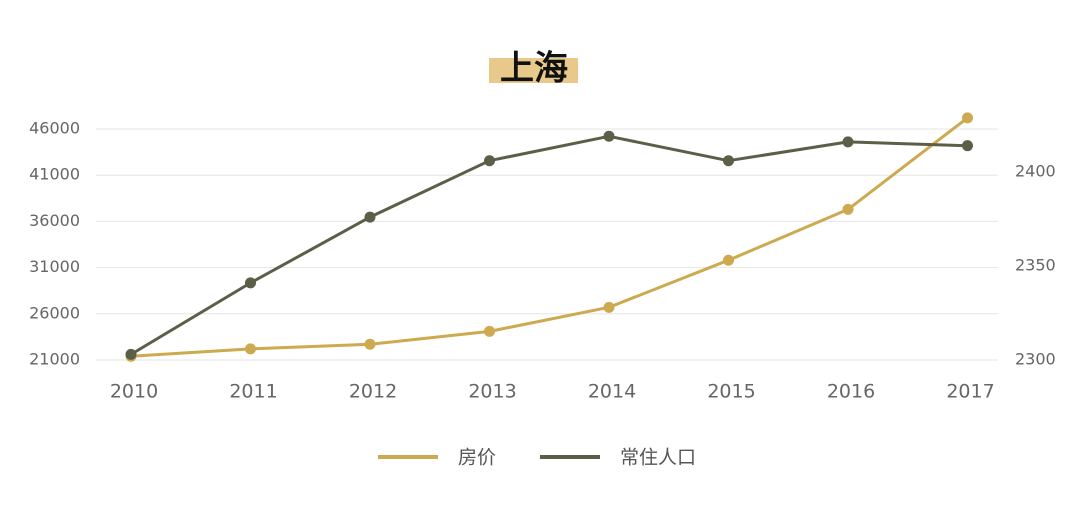  Describe the element at coordinates (537, 458) in the screenshot. I see `legend: 房价 常住人口` at that location.